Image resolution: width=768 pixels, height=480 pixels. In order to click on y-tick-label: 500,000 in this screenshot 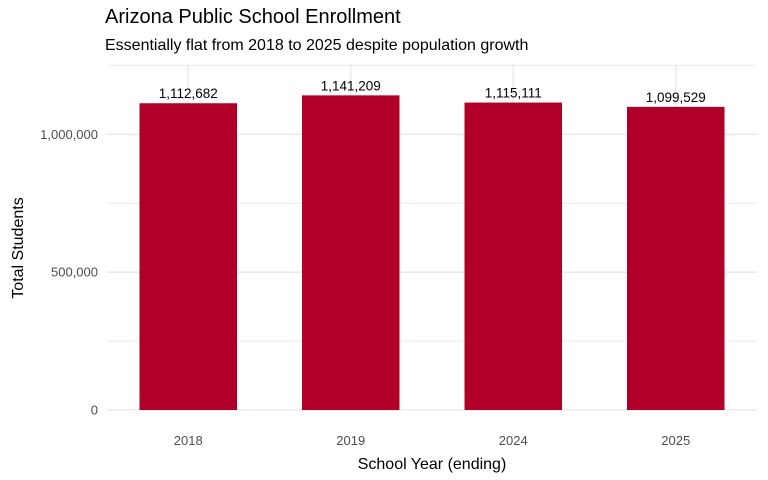, I will do `click(74, 272)`.